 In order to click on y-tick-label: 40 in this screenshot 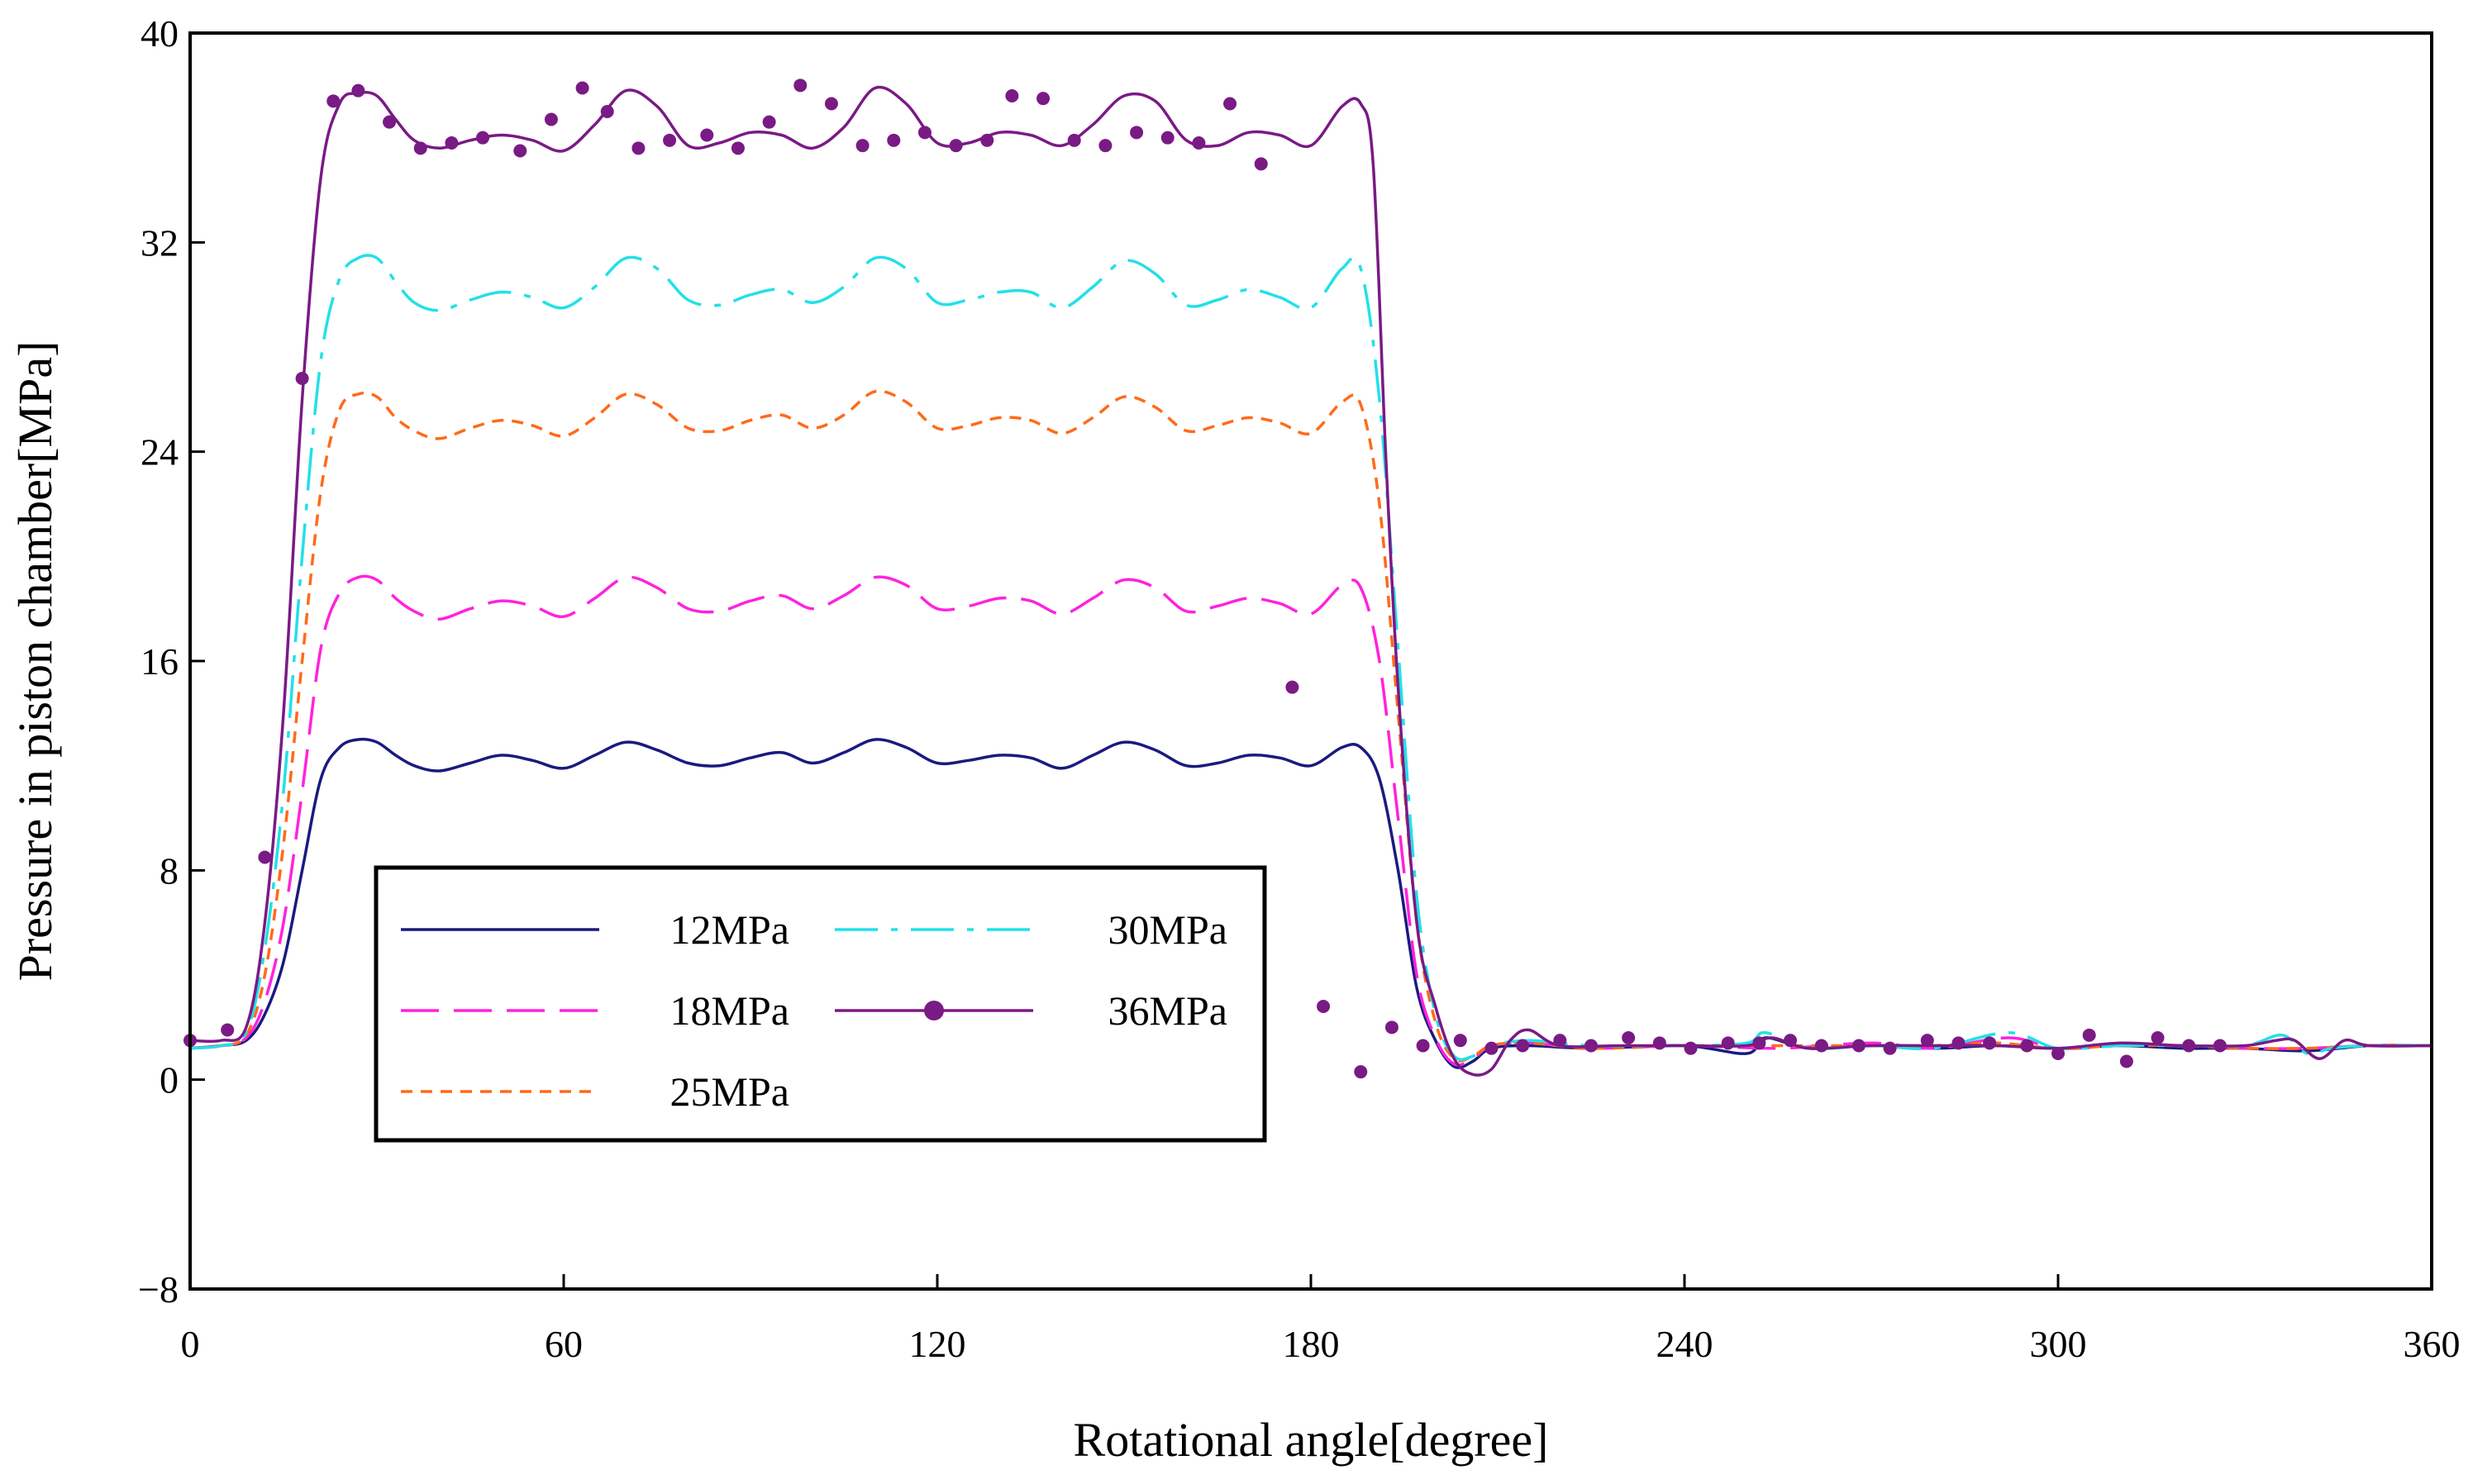, I will do `click(160, 33)`.